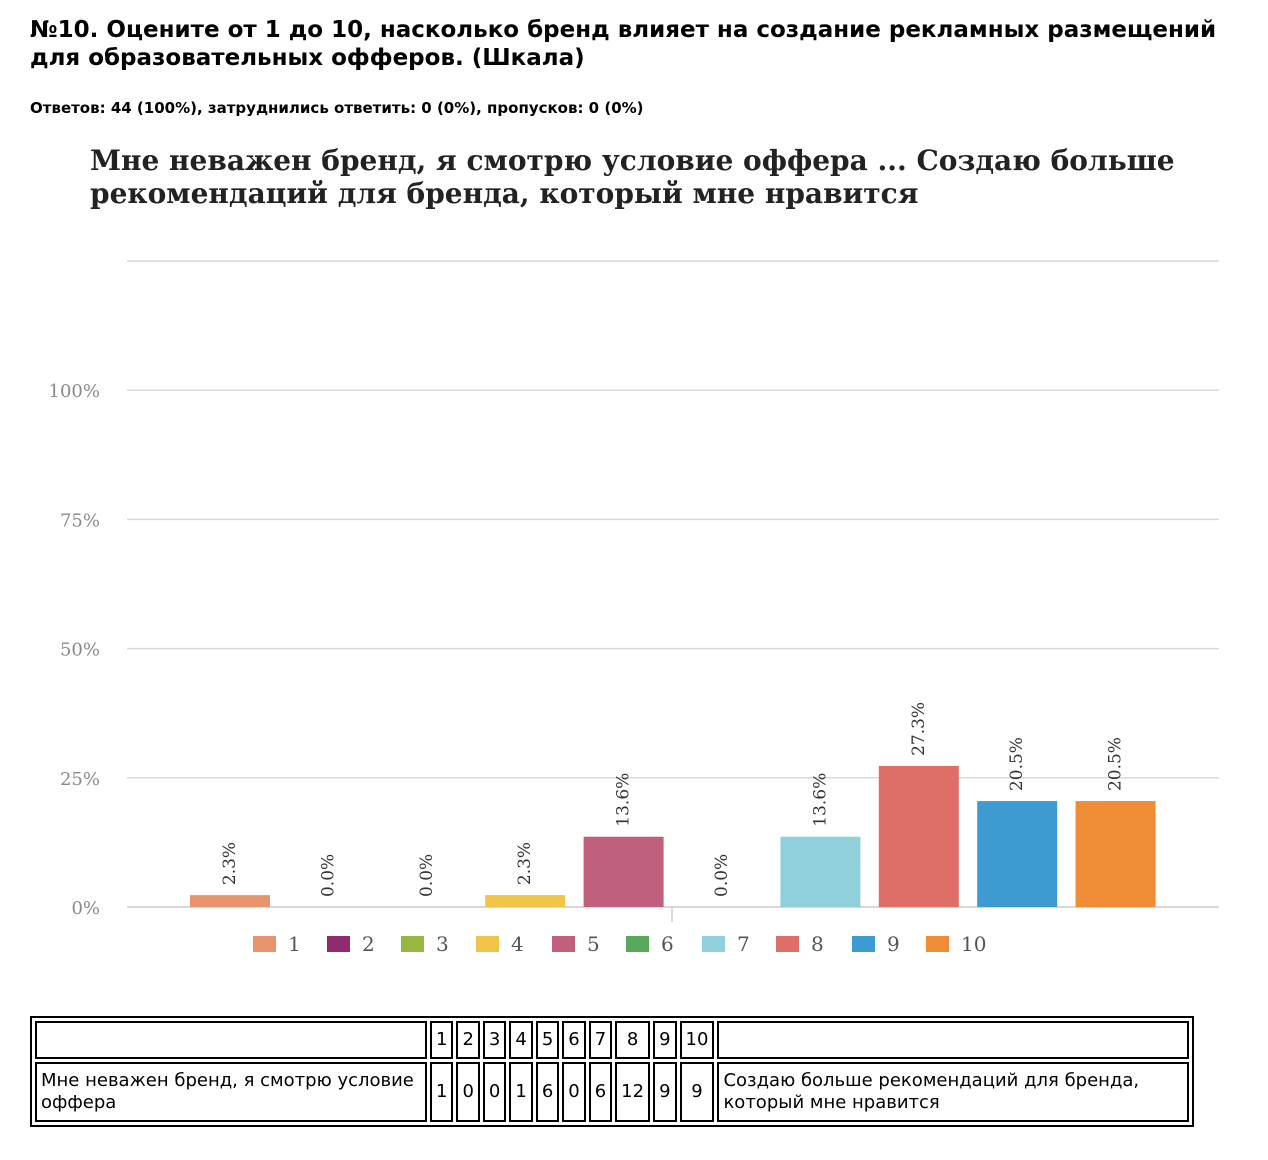 The width and height of the screenshot is (1268, 1160). Describe the element at coordinates (547, 1040) in the screenshot. I see `table-header-cell: 5` at that location.